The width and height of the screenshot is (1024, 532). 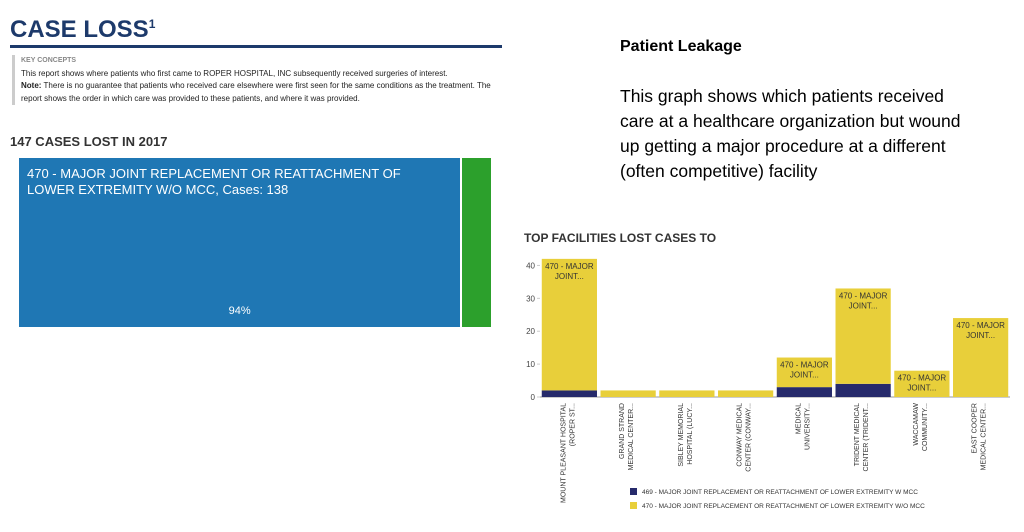 What do you see at coordinates (530, 265) in the screenshot?
I see `y-tick-label: 40` at bounding box center [530, 265].